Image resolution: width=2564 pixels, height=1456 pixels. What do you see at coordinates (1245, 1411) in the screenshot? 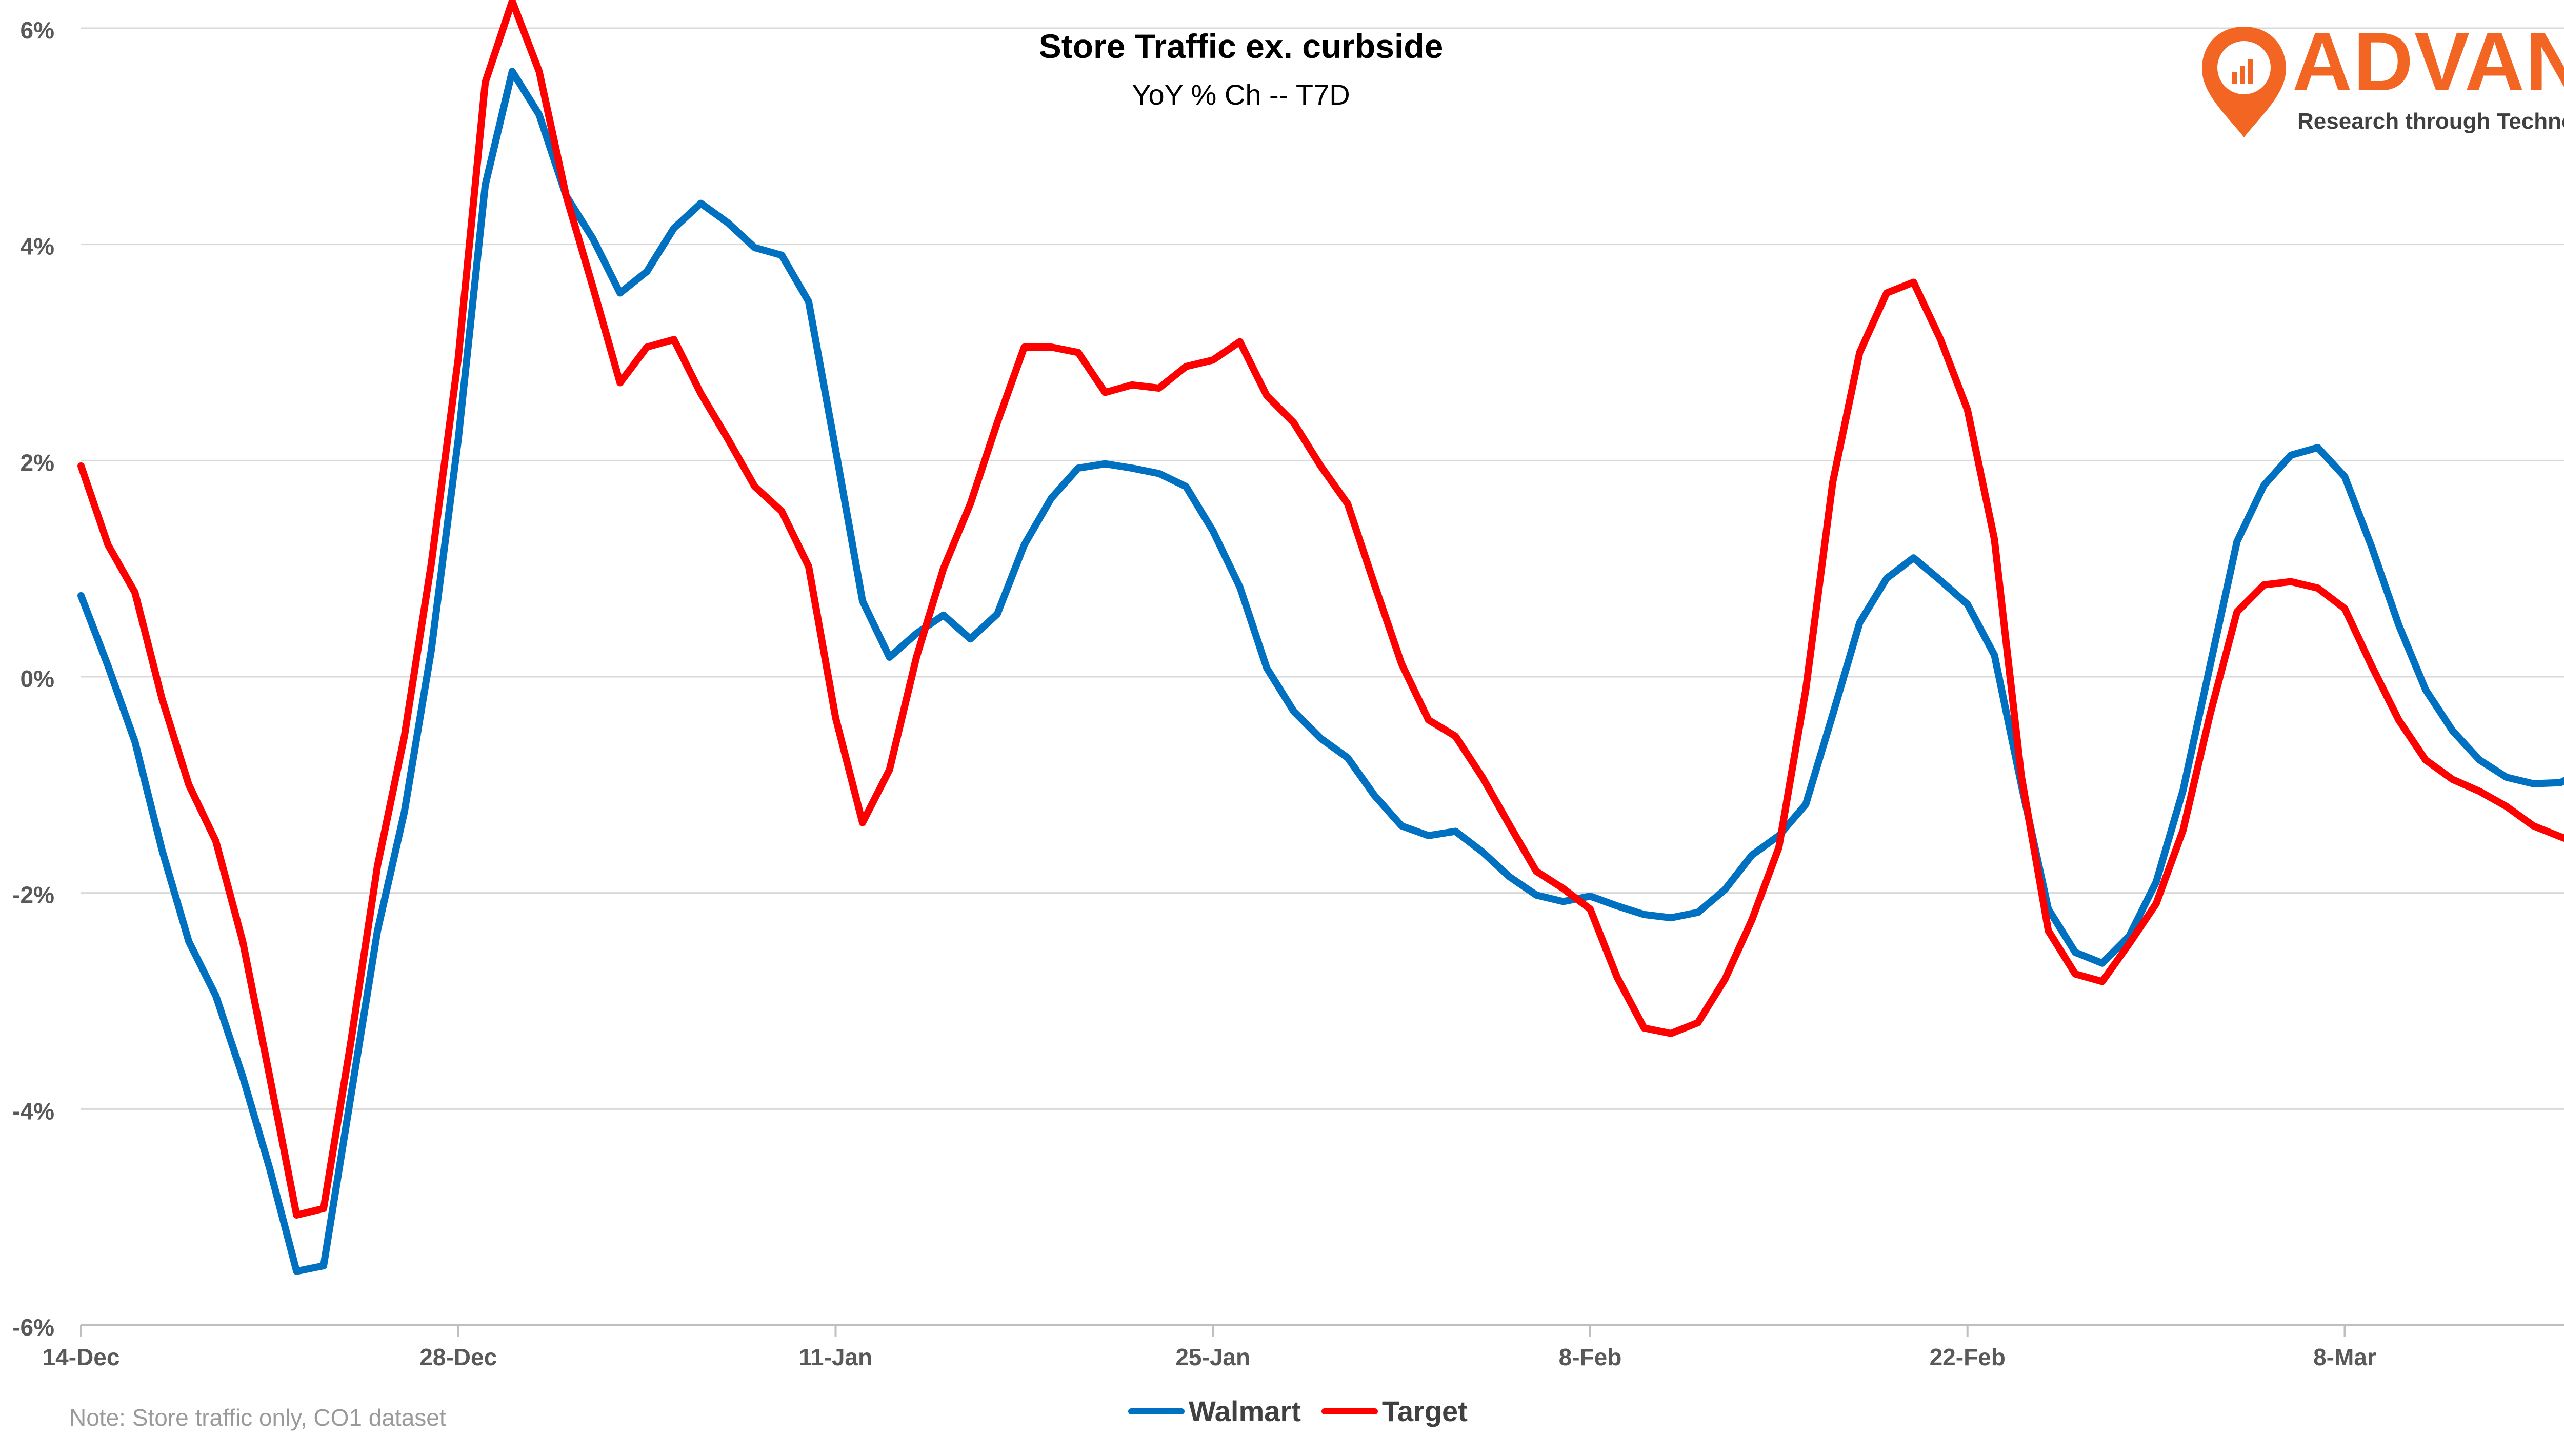
I see `legend-label-walmart: Walmart` at bounding box center [1245, 1411].